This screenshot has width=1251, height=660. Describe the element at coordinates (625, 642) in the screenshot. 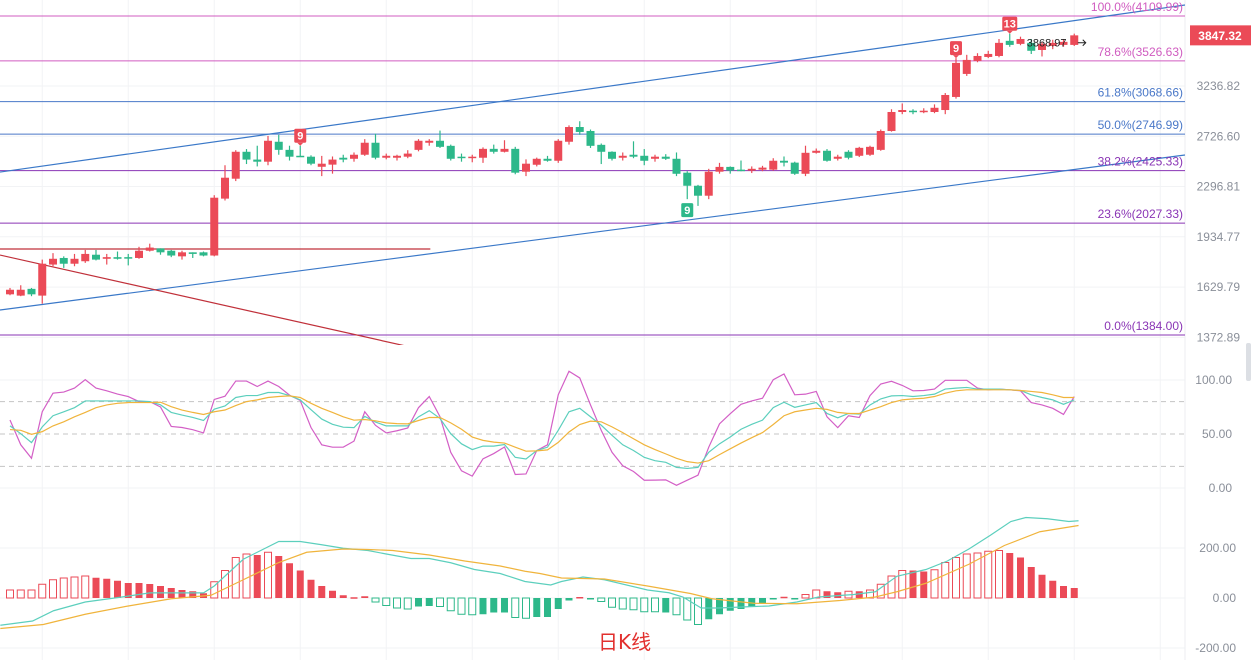

I see `period-label: 日K线` at that location.